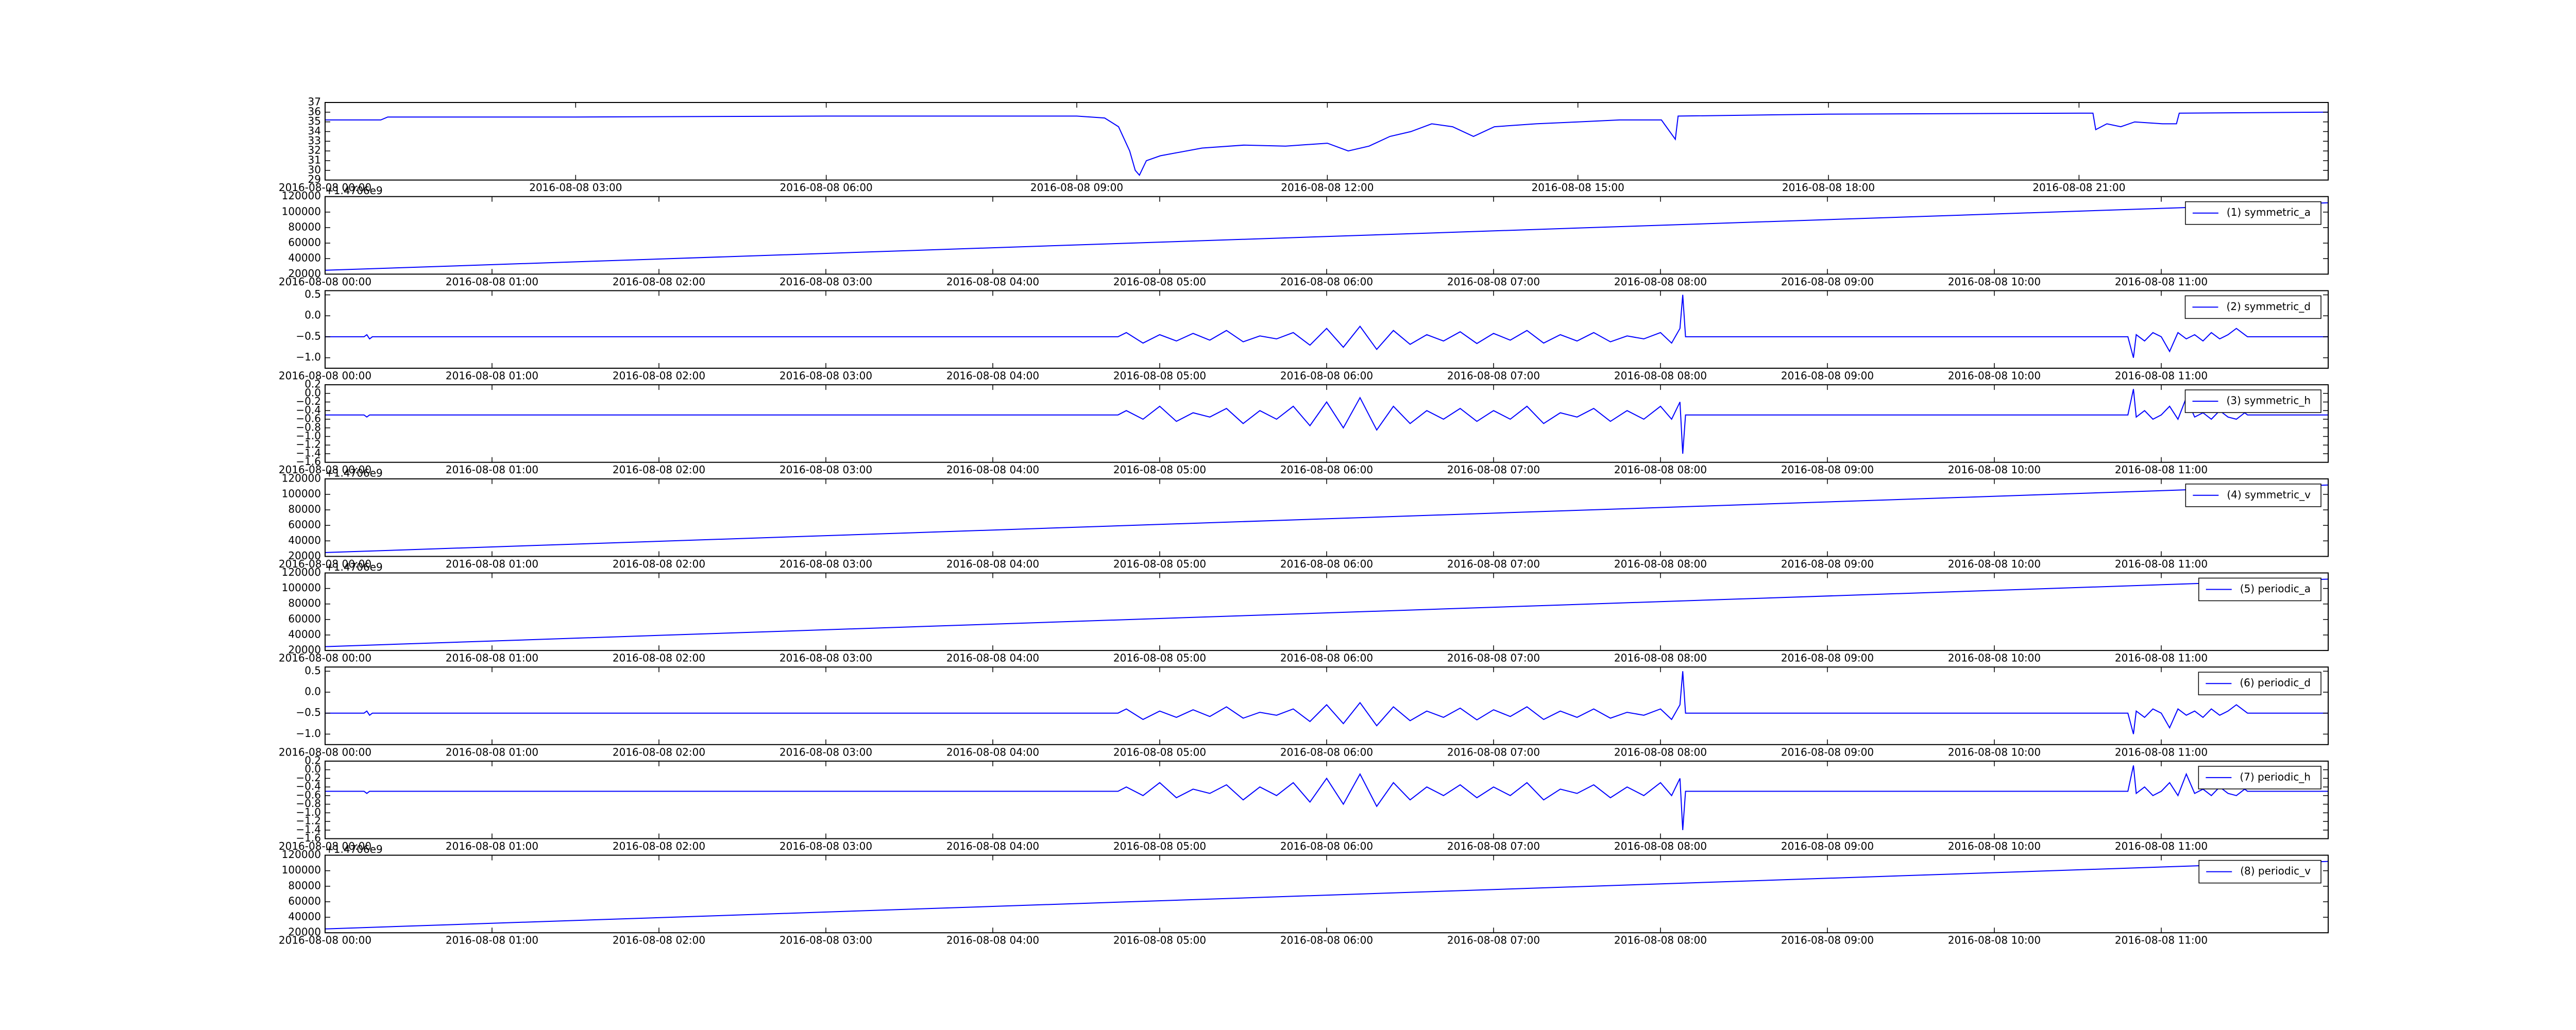 The height and width of the screenshot is (1030, 2576). What do you see at coordinates (2275, 683) in the screenshot?
I see `legend-label: (6) periodic_d` at bounding box center [2275, 683].